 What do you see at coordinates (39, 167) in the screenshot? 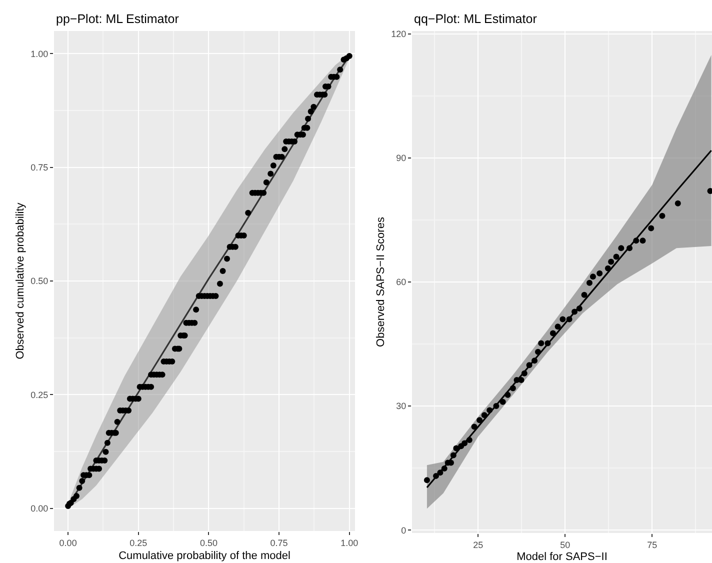
I see `y-tick-label: 0.75` at bounding box center [39, 167].